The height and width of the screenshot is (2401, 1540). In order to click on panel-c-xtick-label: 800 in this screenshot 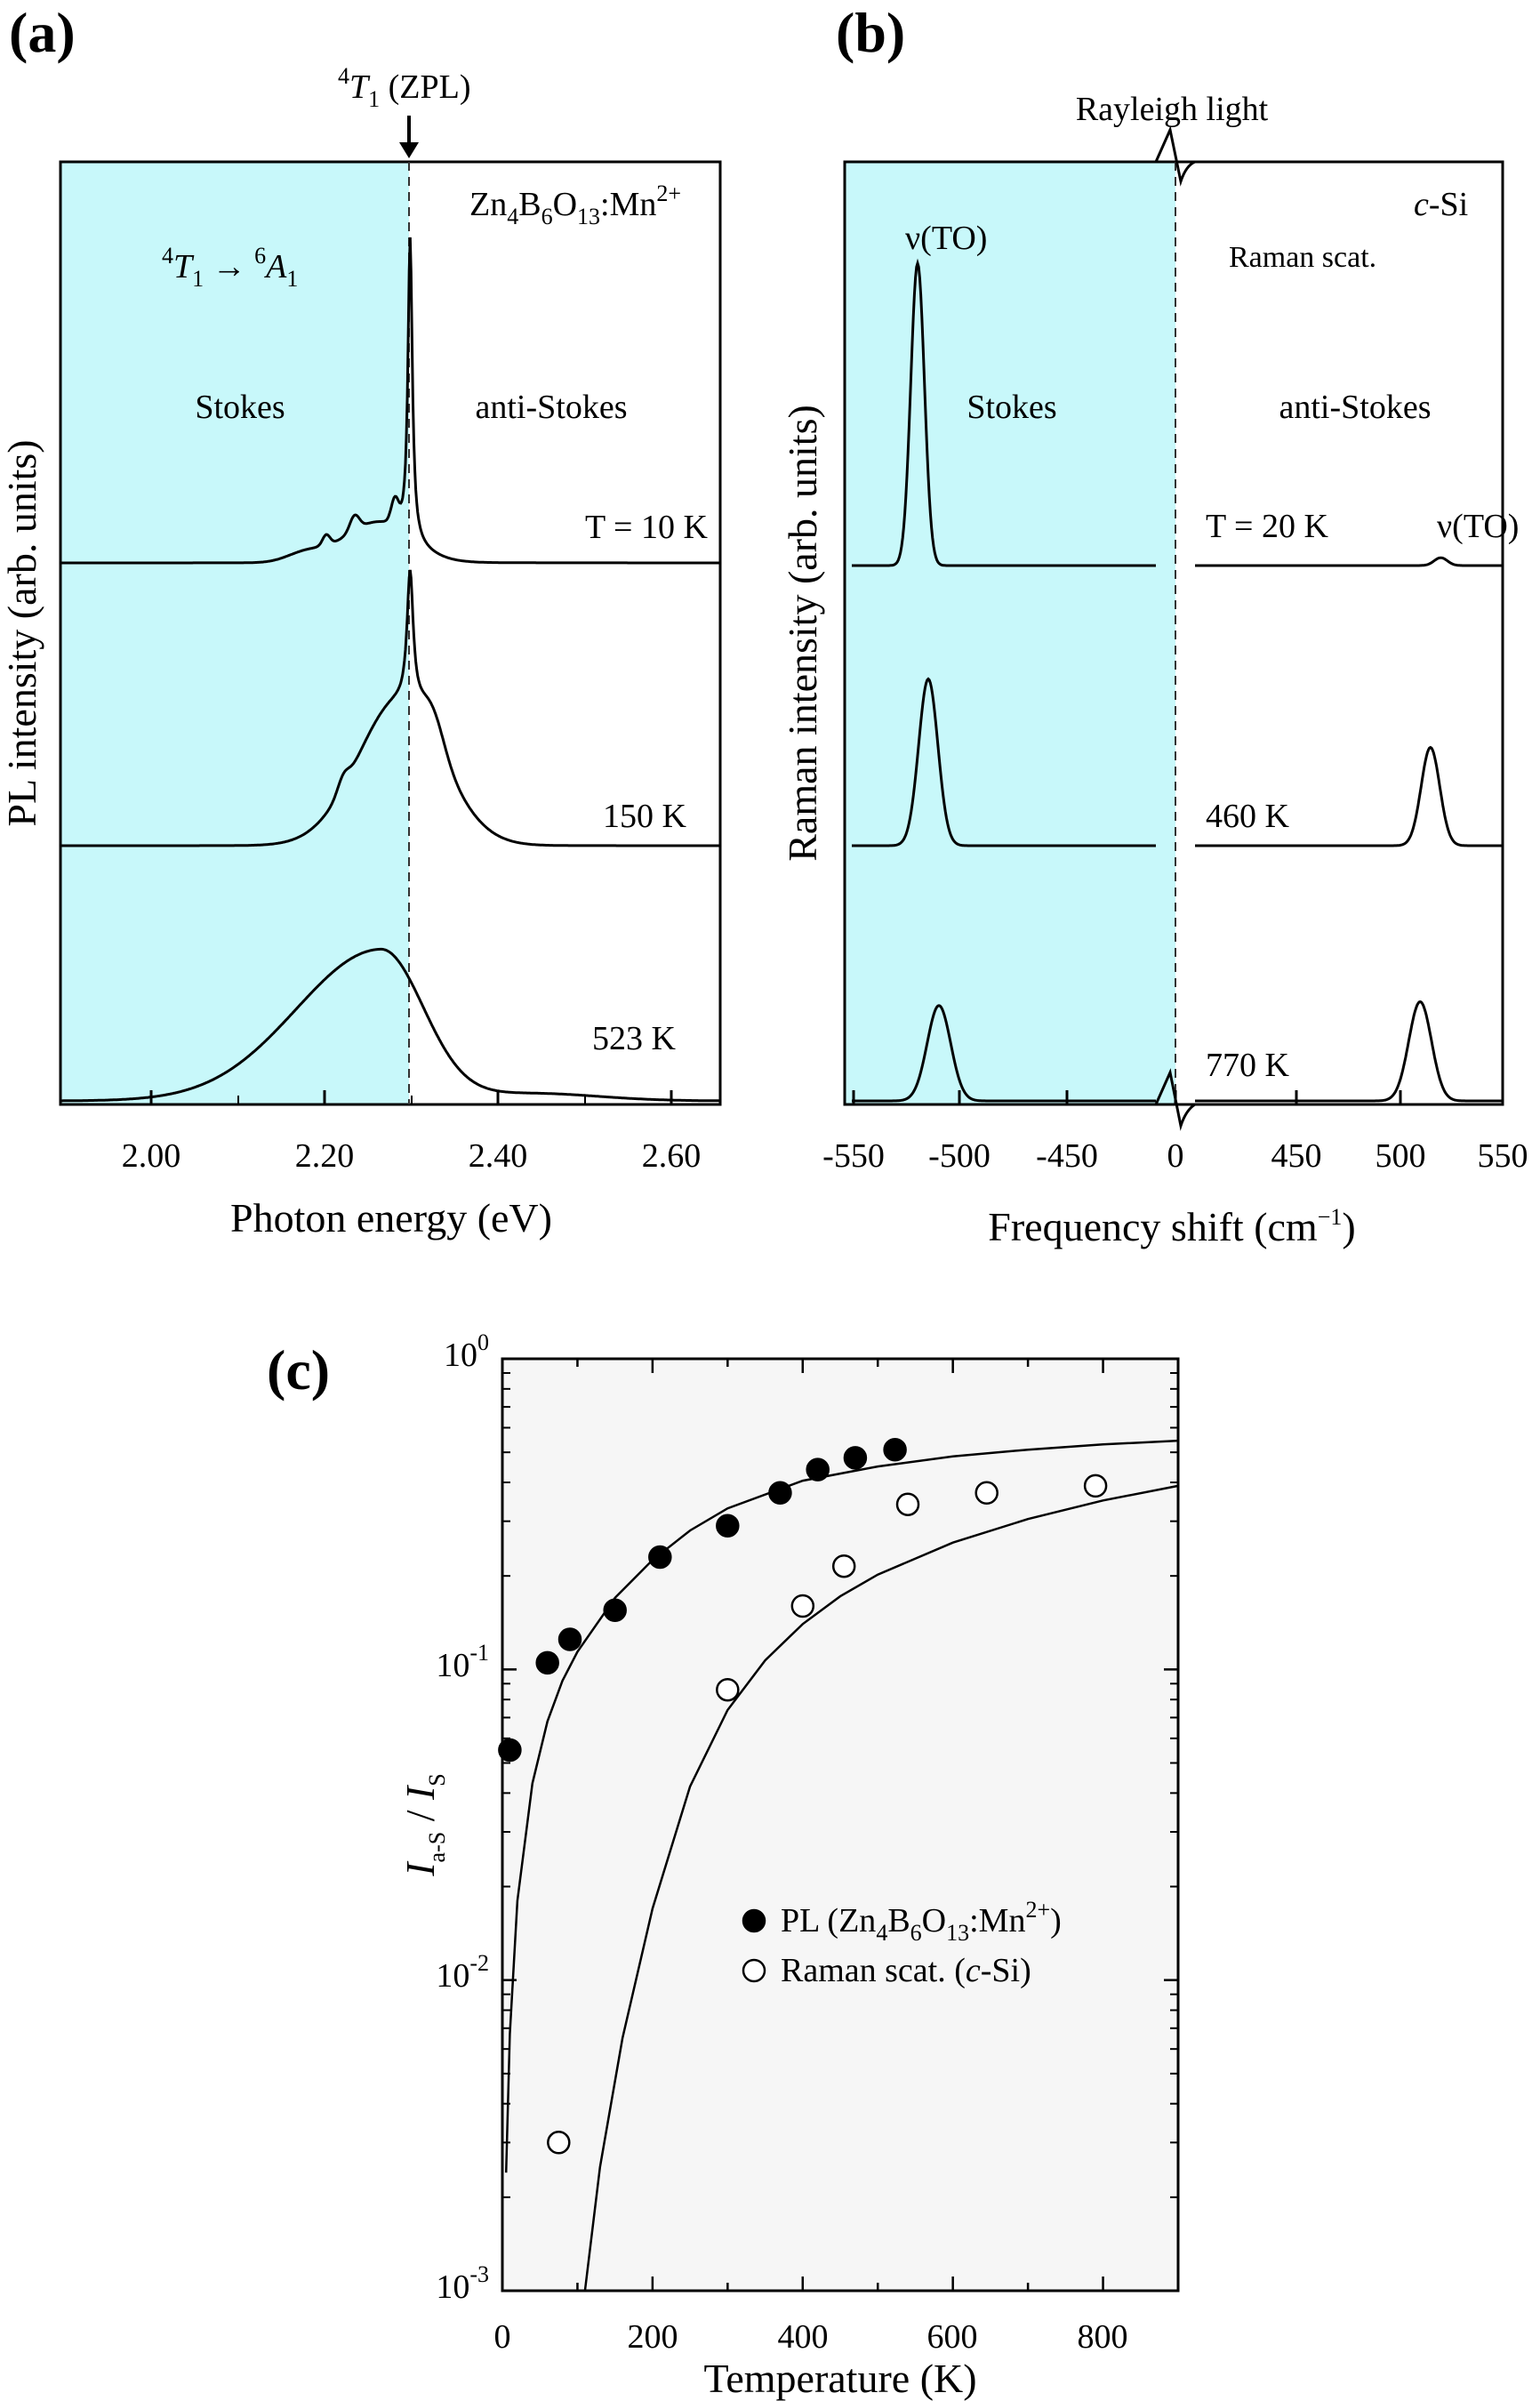, I will do `click(1103, 2337)`.